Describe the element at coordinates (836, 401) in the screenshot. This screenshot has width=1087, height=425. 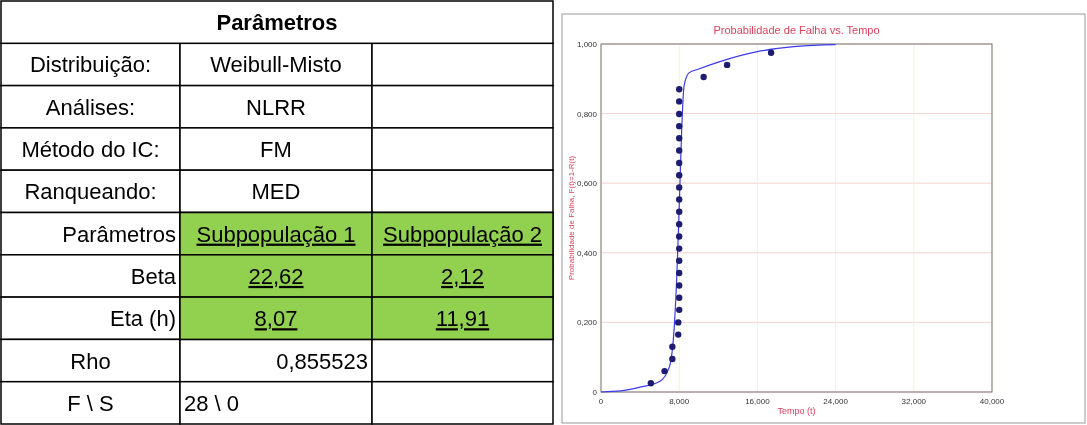
I see `x-tick-label: 24,000` at that location.